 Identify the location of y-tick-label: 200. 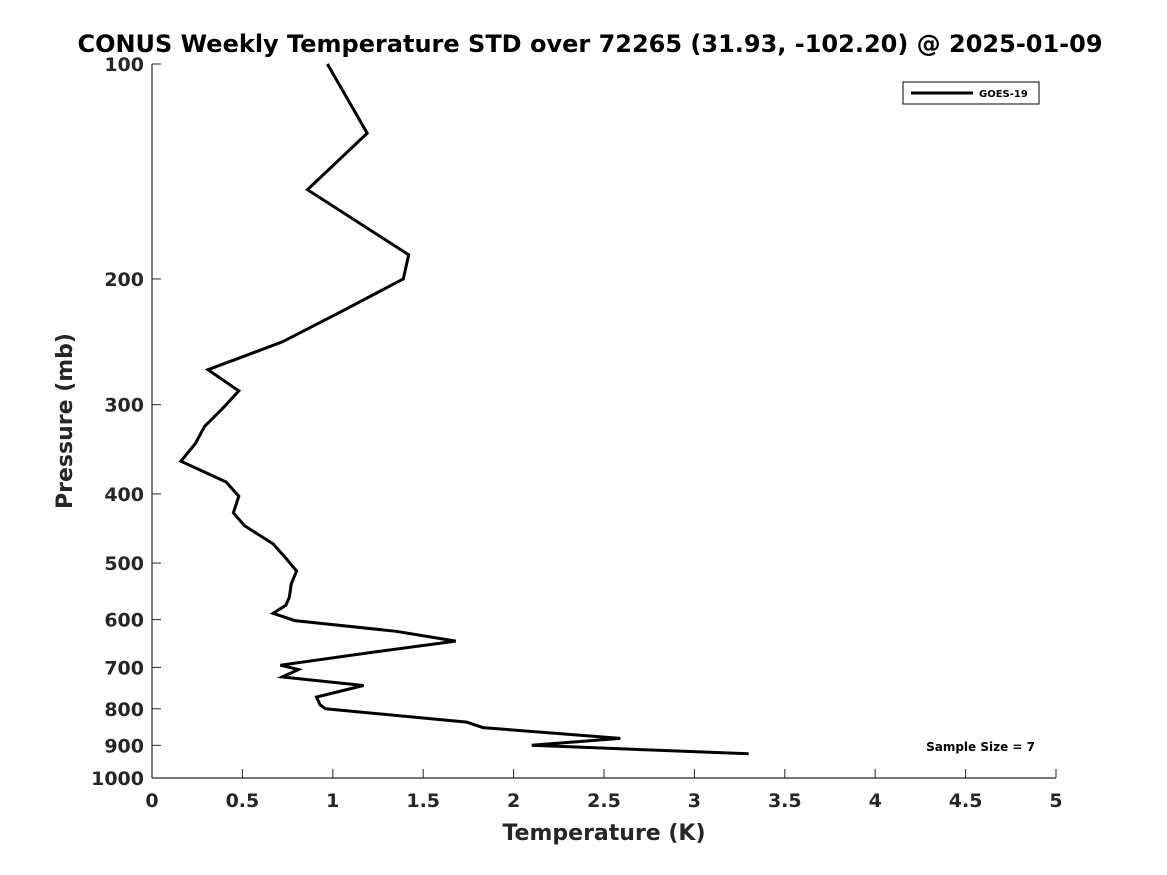
(124, 280).